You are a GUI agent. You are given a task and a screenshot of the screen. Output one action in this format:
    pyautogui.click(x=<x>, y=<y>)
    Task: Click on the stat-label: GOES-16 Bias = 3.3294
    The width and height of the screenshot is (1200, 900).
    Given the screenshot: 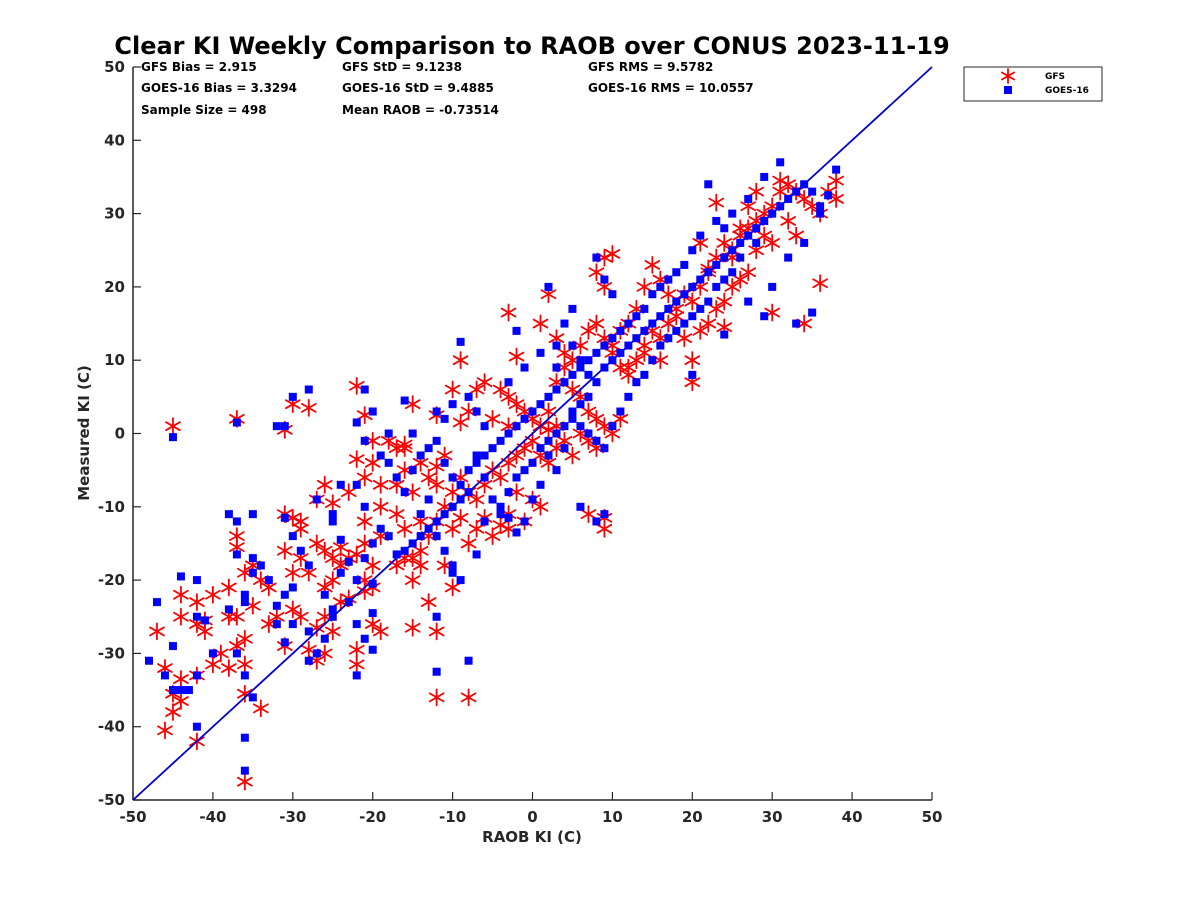 What is the action you would take?
    pyautogui.click(x=219, y=88)
    